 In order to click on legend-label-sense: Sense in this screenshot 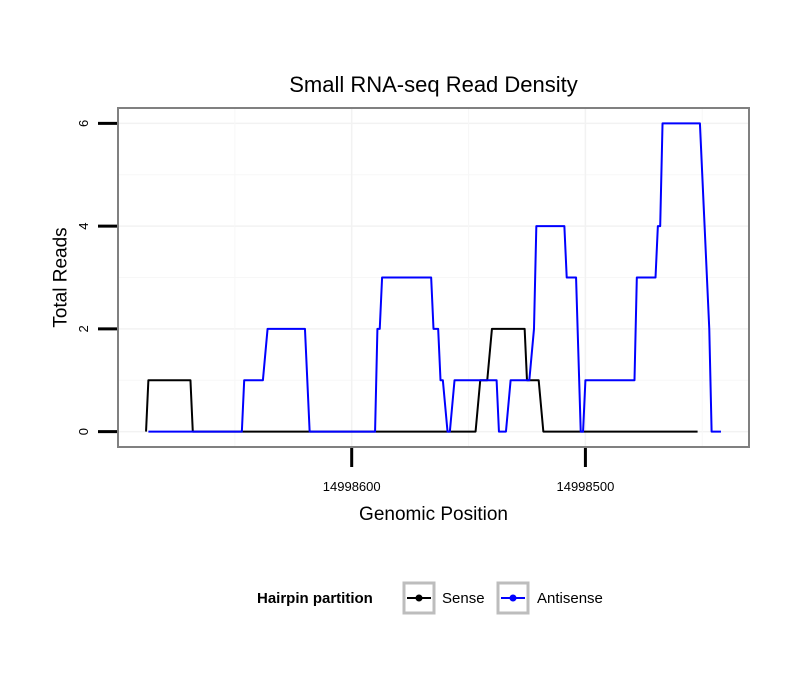, I will do `click(463, 598)`.